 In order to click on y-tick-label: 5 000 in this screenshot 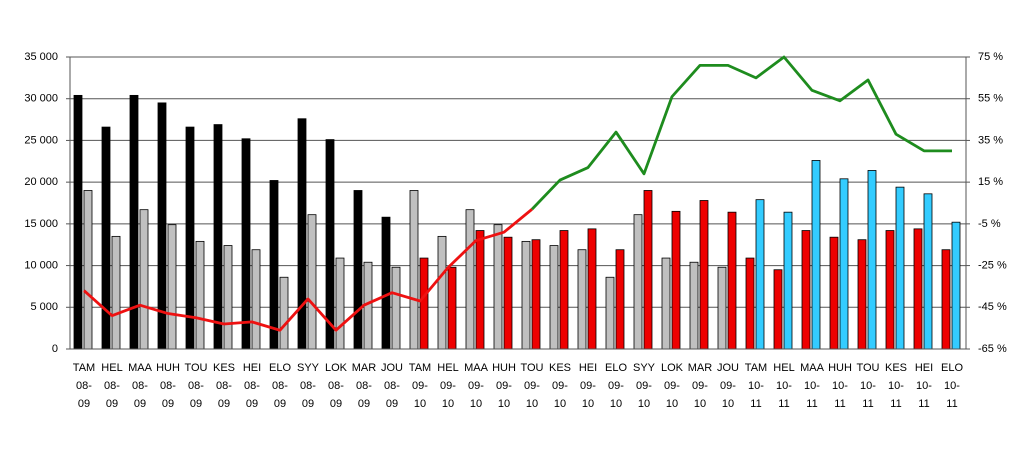, I will do `click(44, 307)`.